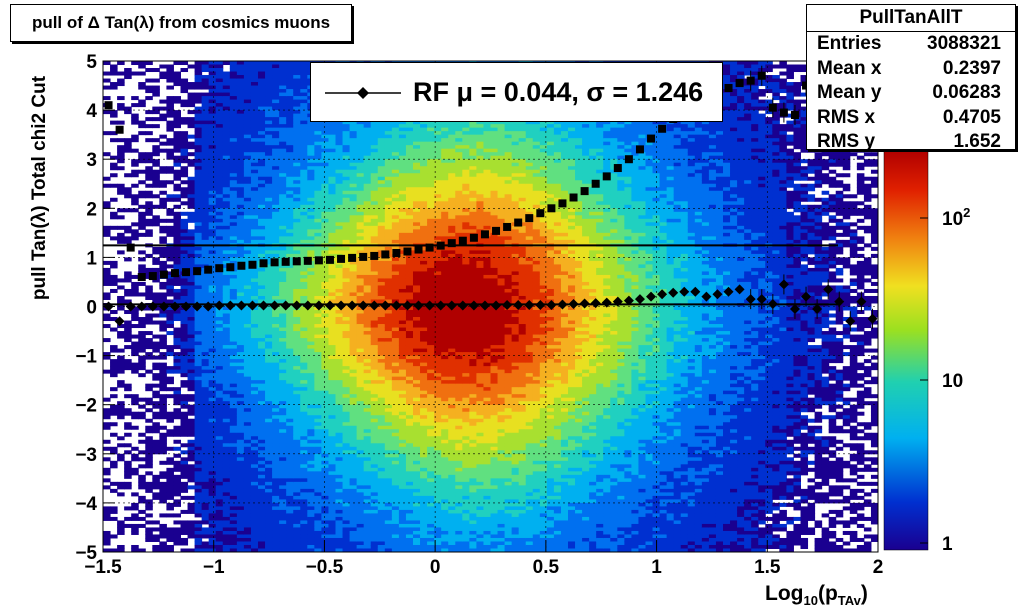  What do you see at coordinates (91, 209) in the screenshot?
I see `y-tick-label: 2` at bounding box center [91, 209].